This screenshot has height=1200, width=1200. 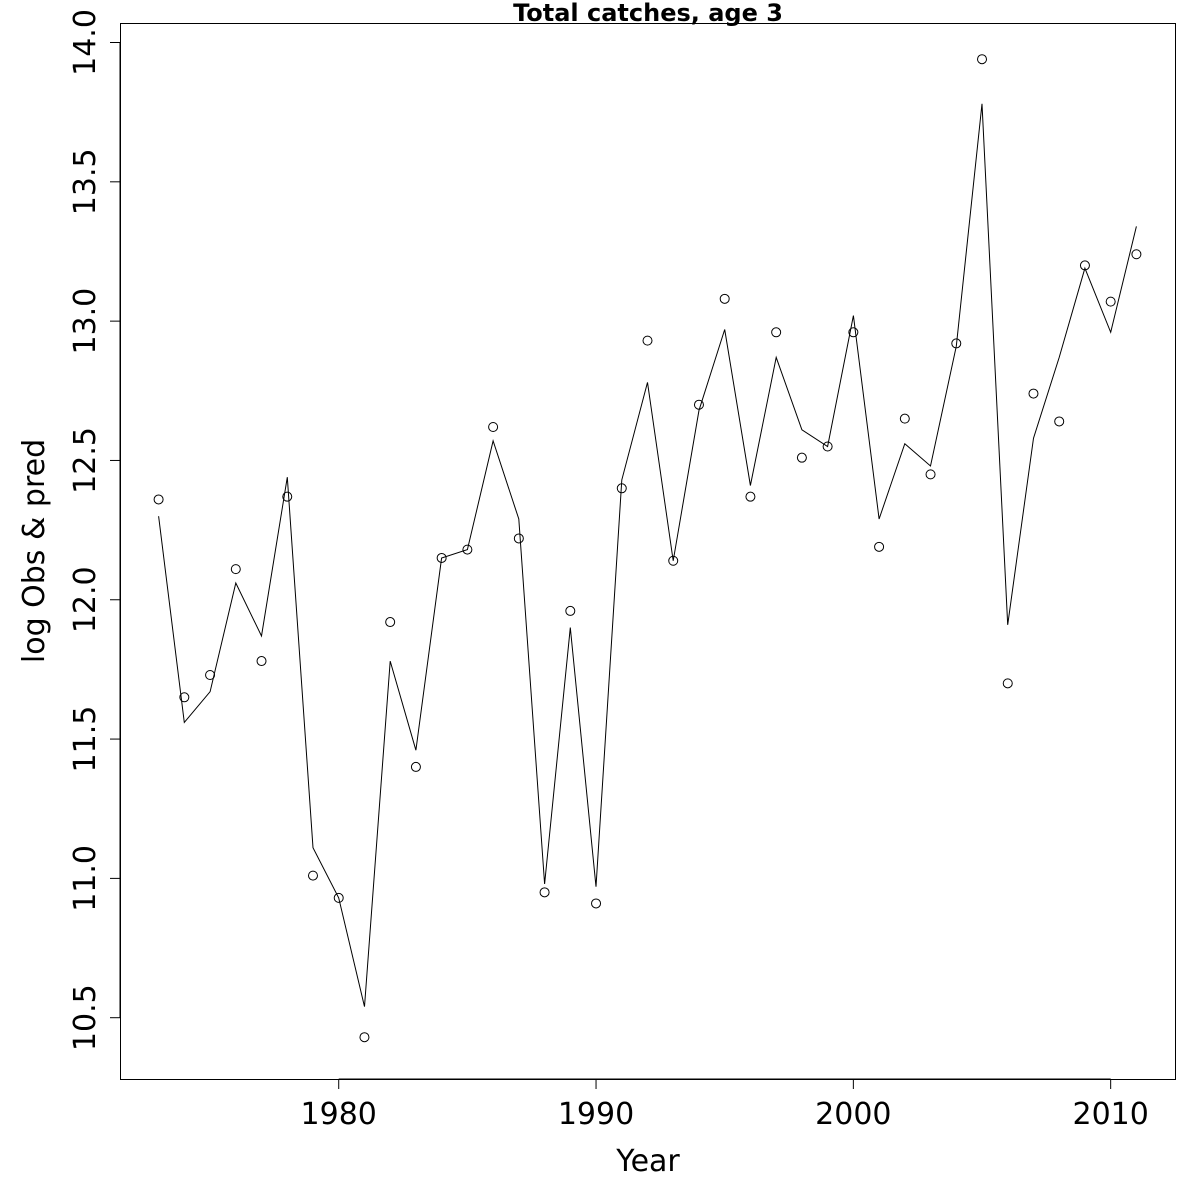 I want to click on x-tick-label: 2000, so click(x=853, y=1114).